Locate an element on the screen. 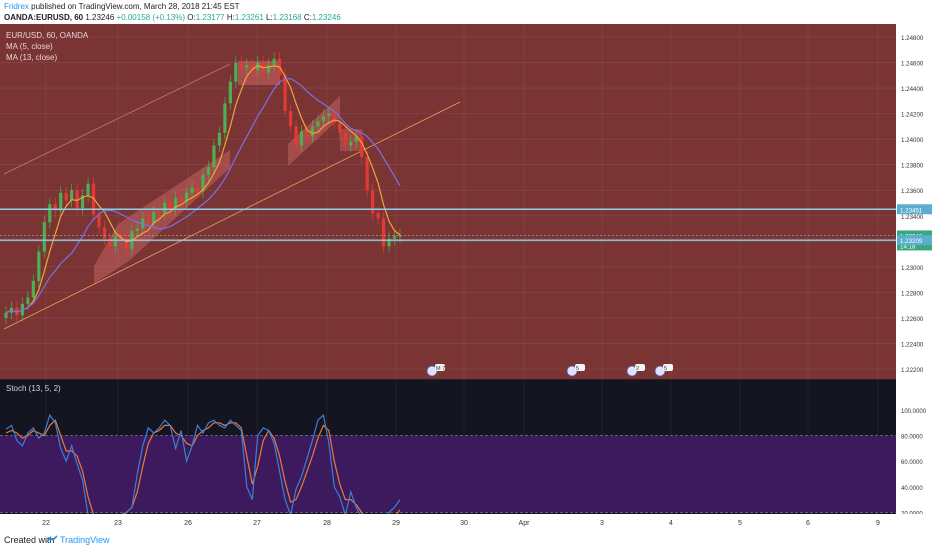  price-axis is located at coordinates (914, 269).